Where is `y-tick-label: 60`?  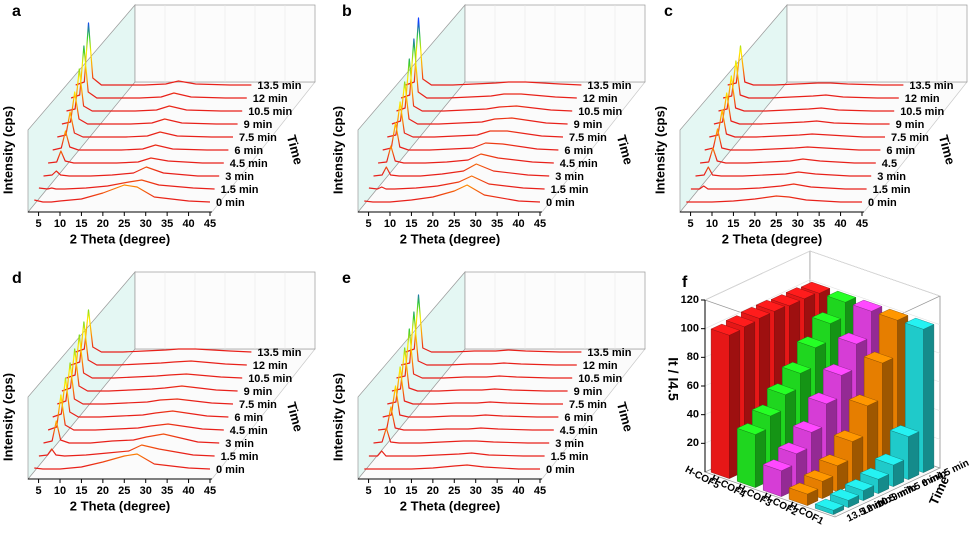 y-tick-label: 60 is located at coordinates (693, 386).